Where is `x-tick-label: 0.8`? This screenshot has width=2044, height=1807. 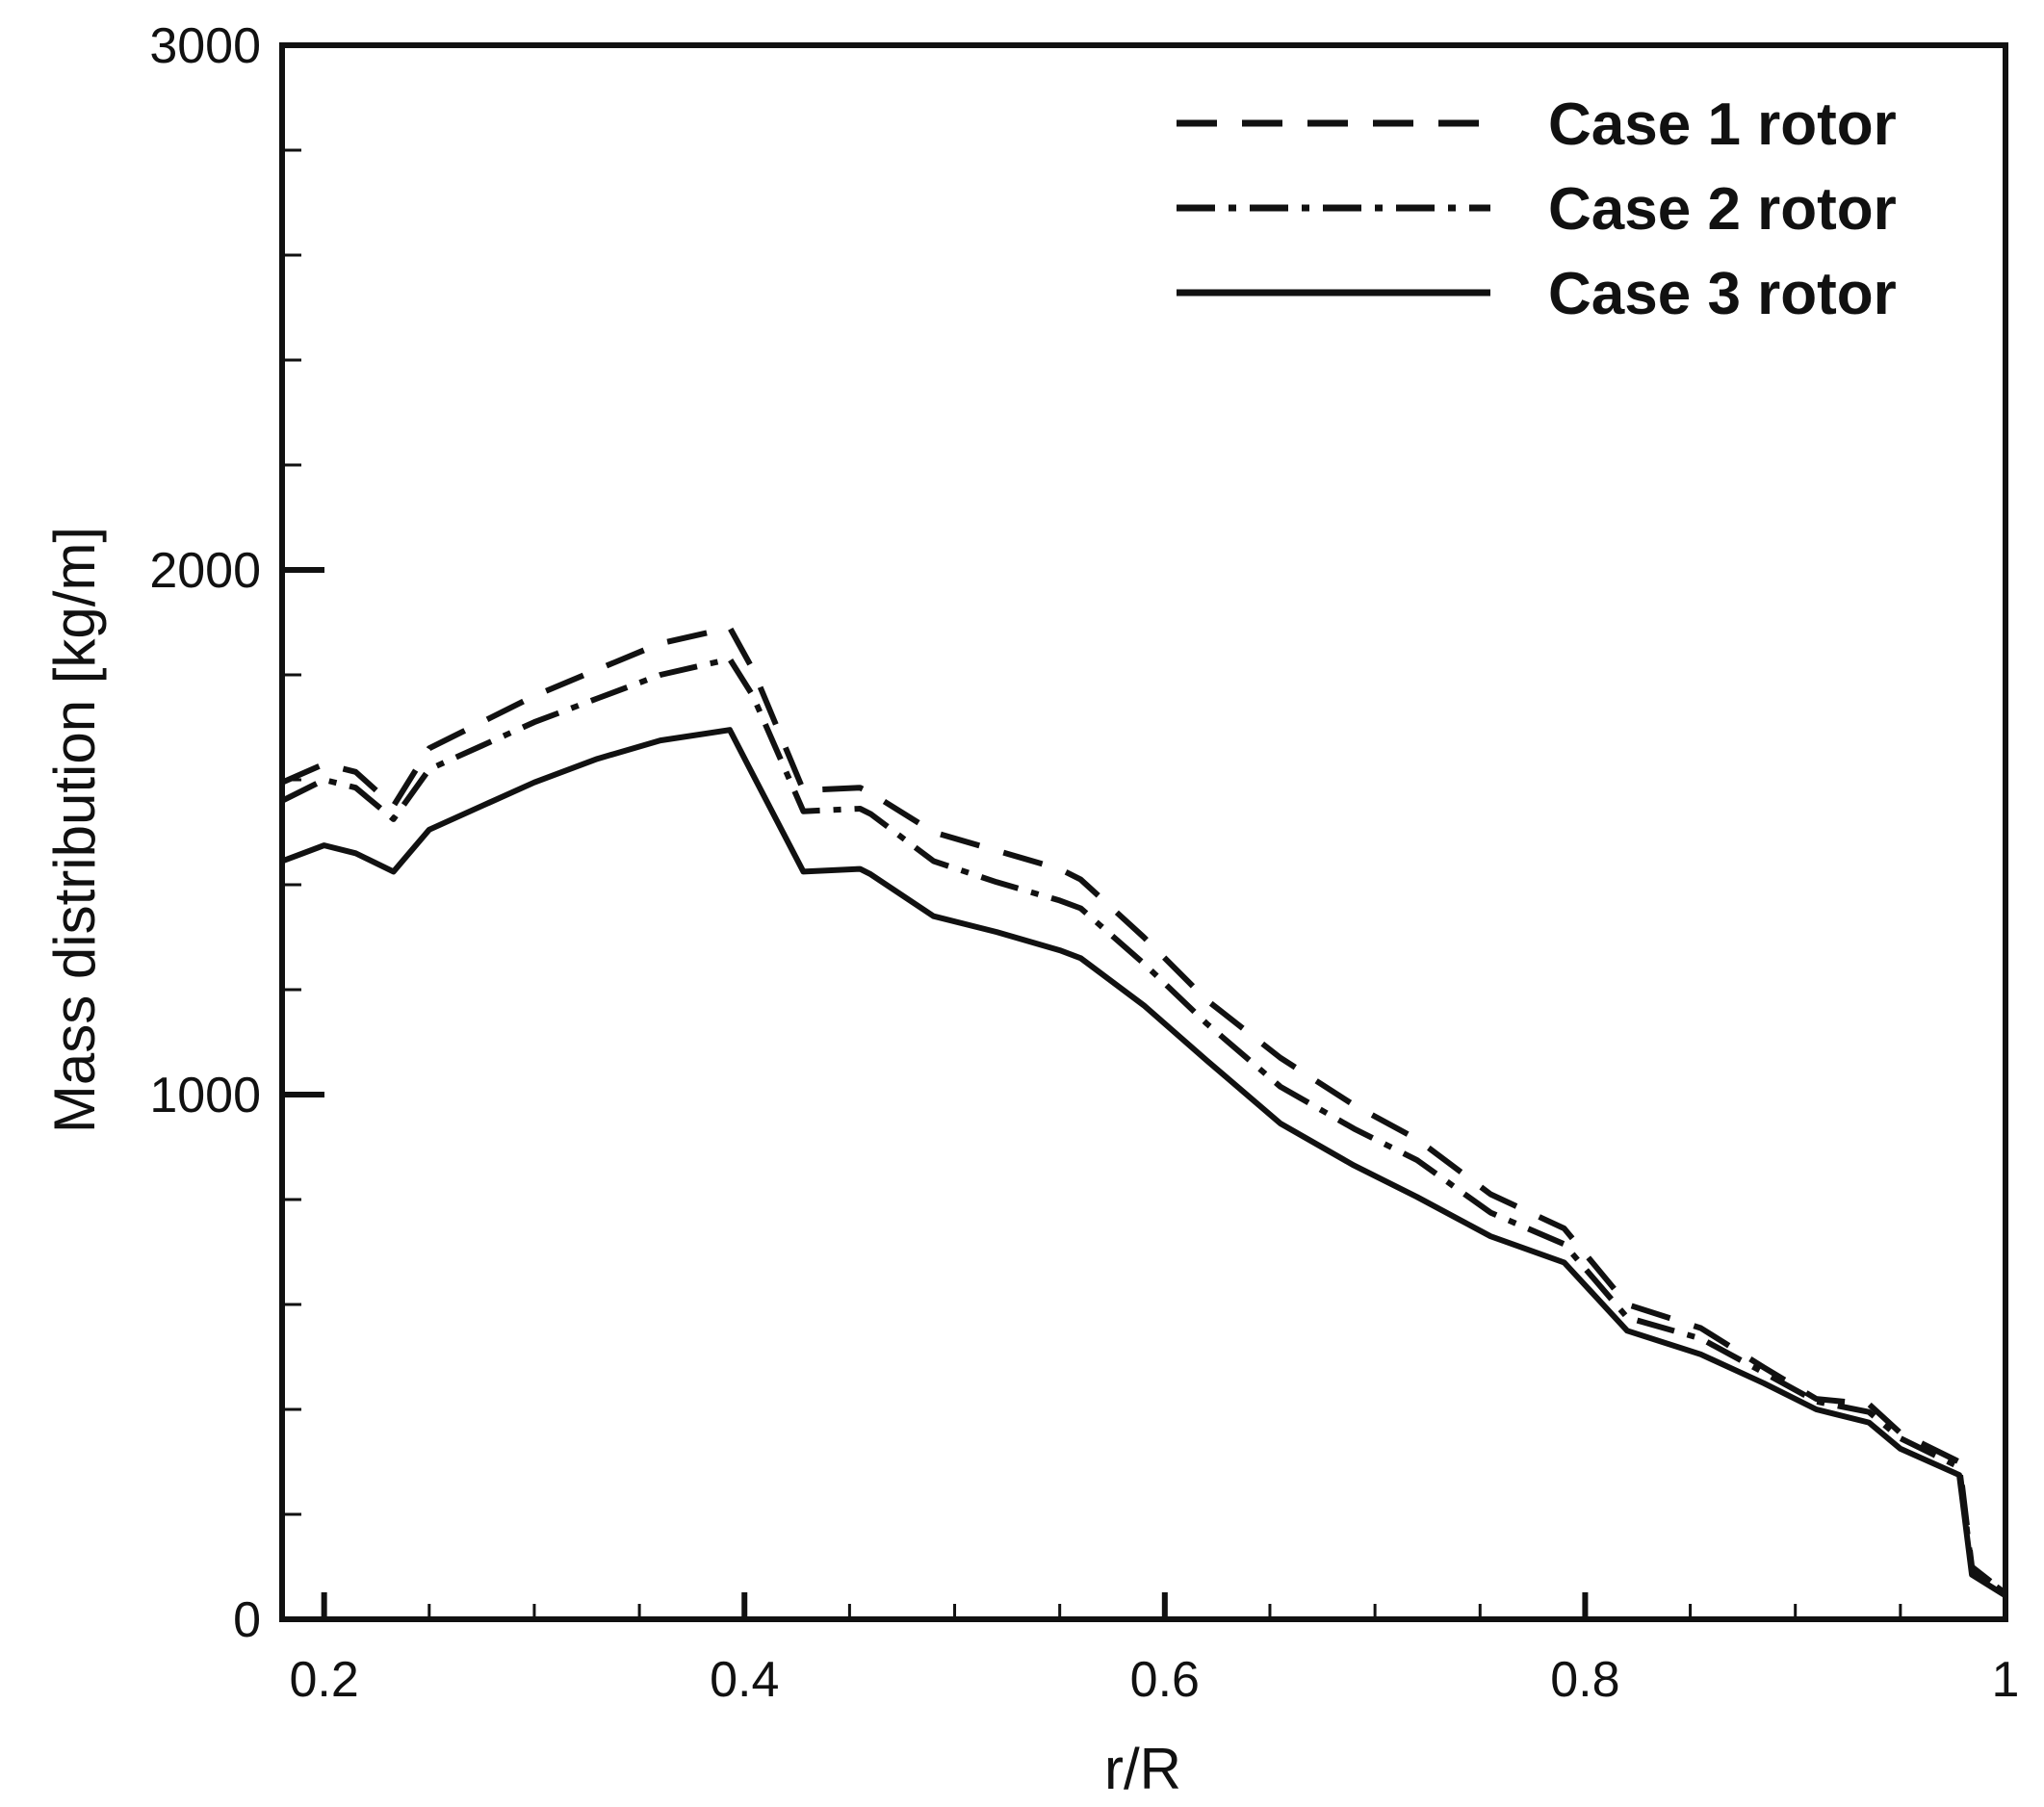 x-tick-label: 0.8 is located at coordinates (1584, 1680).